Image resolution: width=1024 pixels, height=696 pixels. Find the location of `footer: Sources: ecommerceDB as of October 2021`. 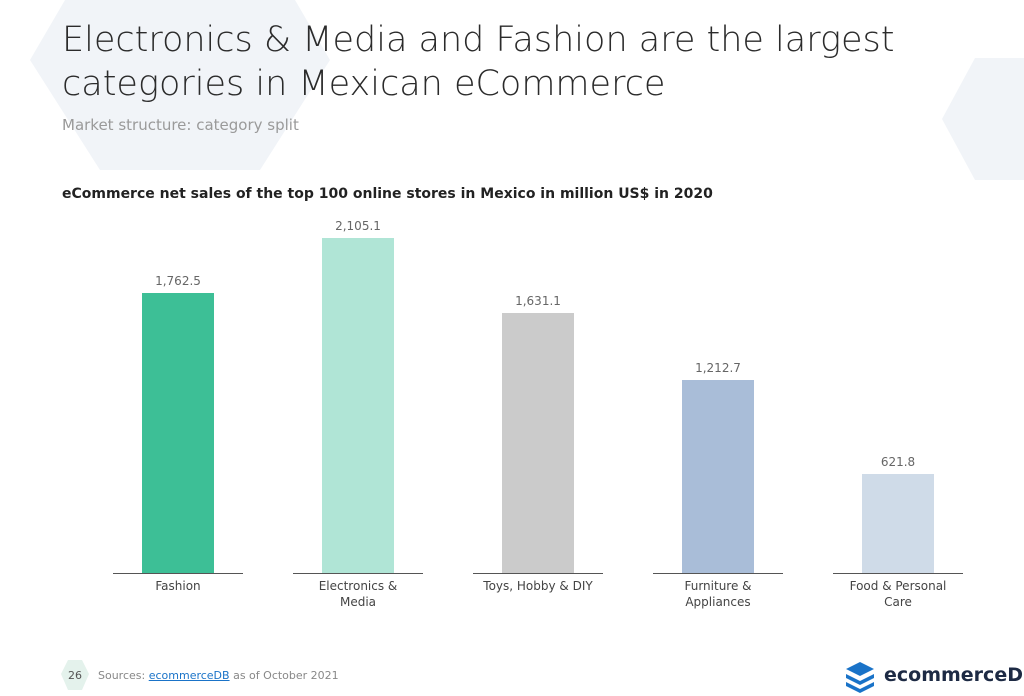

footer: Sources: ecommerceDB as of October 2021 is located at coordinates (218, 675).